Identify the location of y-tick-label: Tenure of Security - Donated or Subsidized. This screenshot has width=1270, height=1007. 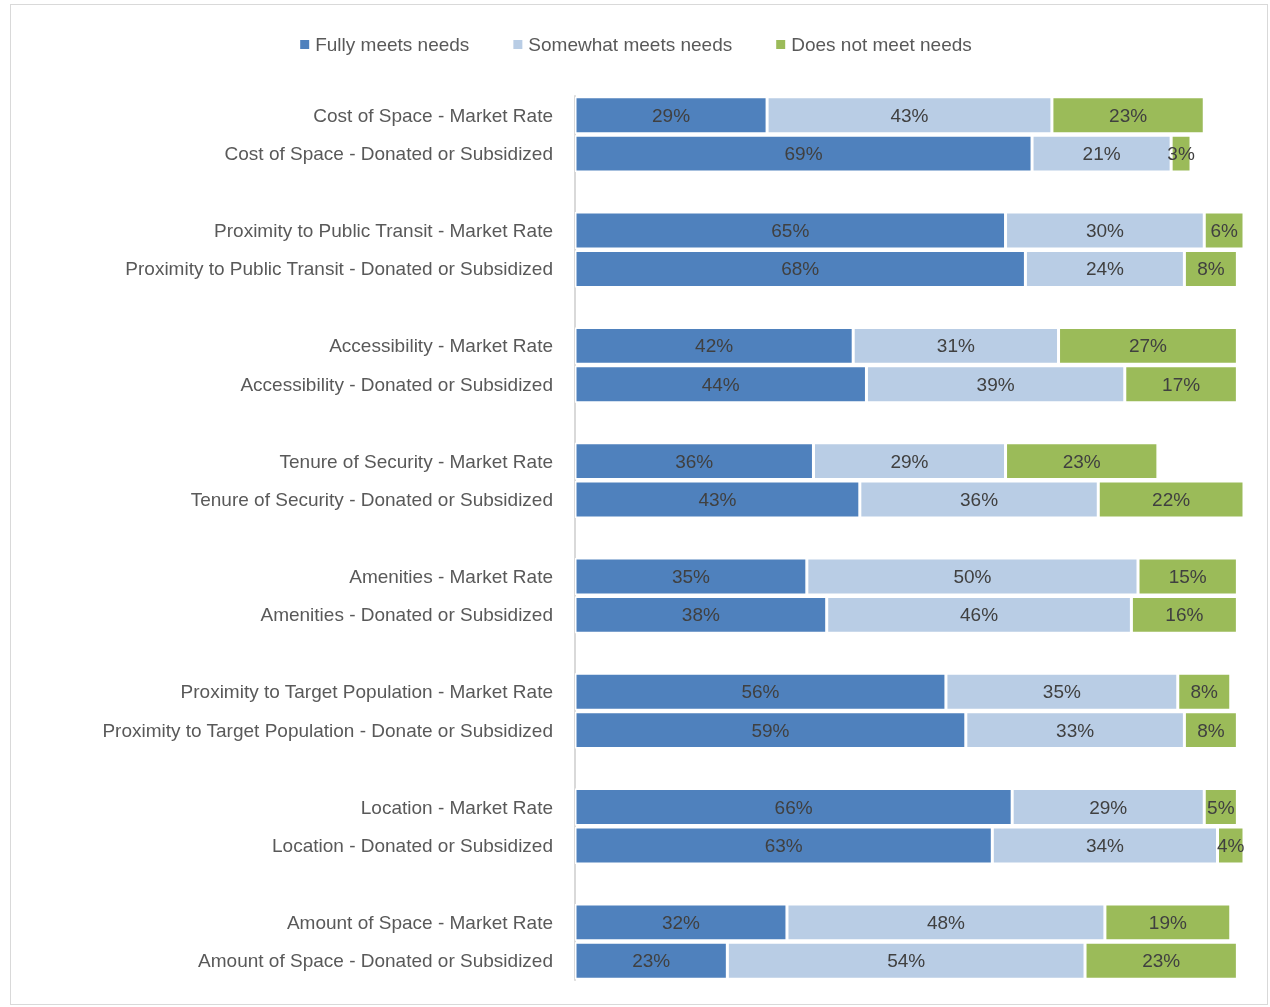
(371, 500).